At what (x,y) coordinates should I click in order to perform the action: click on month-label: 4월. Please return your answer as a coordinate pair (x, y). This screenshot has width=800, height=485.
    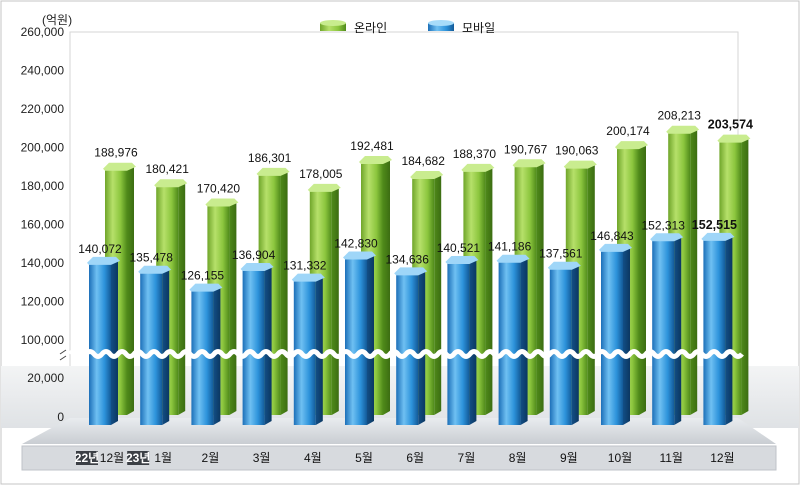
    Looking at the image, I should click on (313, 458).